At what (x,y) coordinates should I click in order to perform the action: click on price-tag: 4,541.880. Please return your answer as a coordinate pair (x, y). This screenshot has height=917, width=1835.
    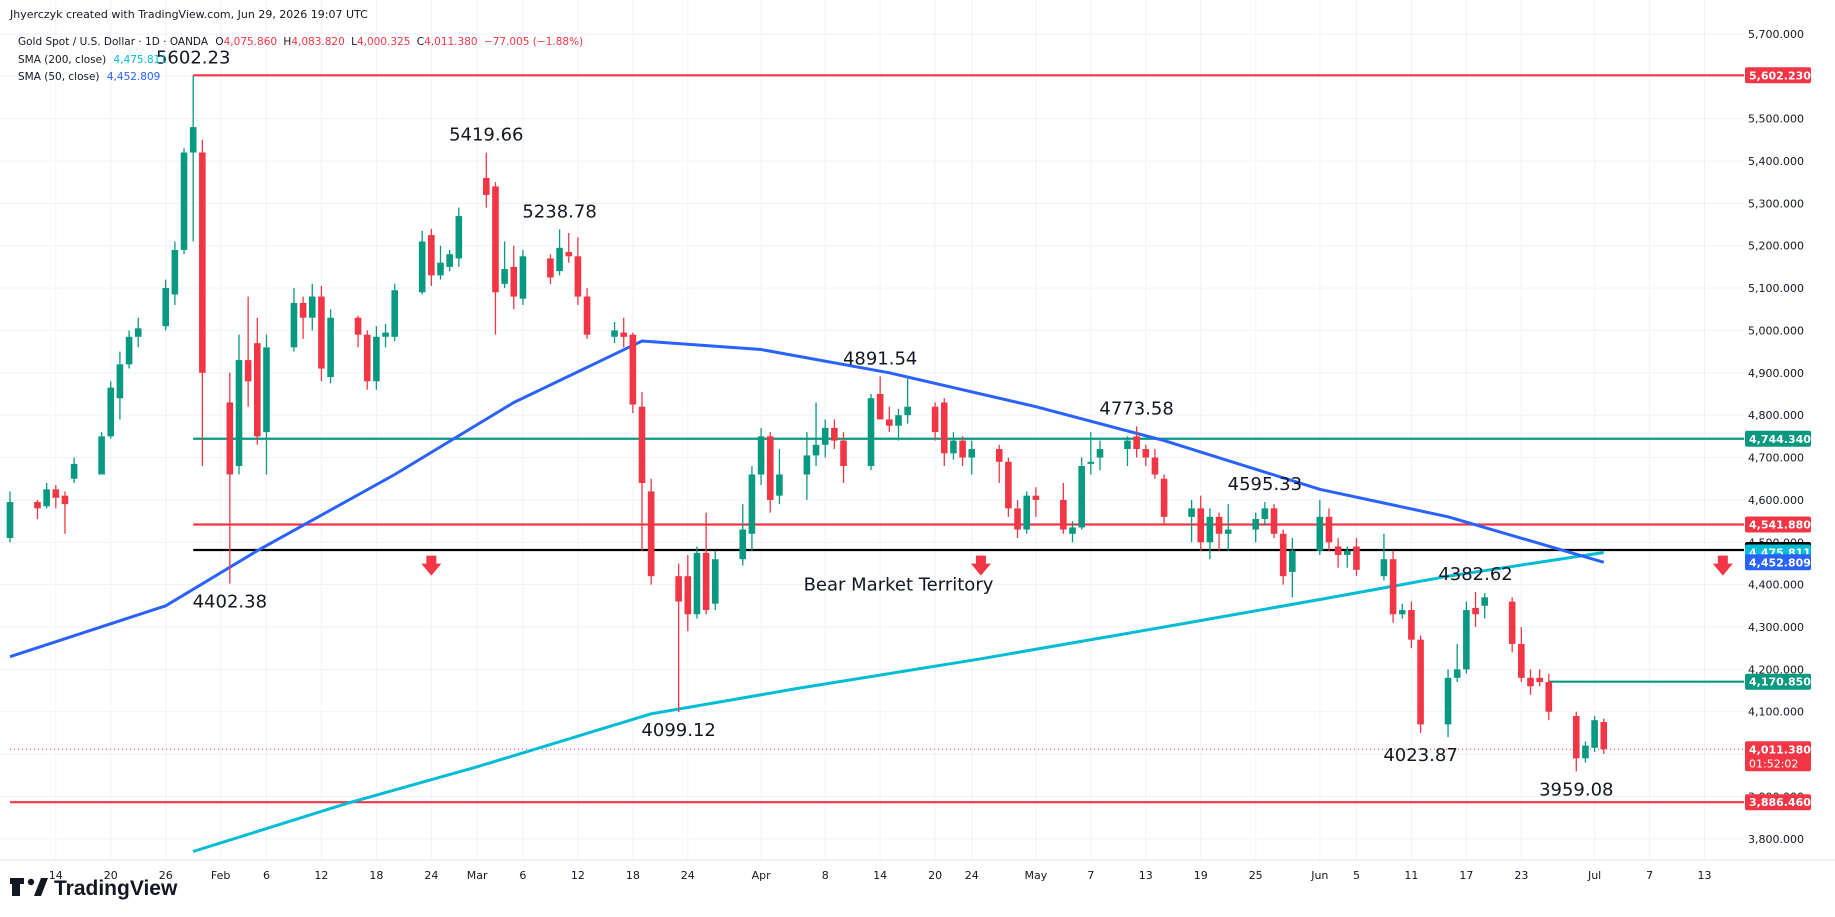
    Looking at the image, I should click on (1778, 524).